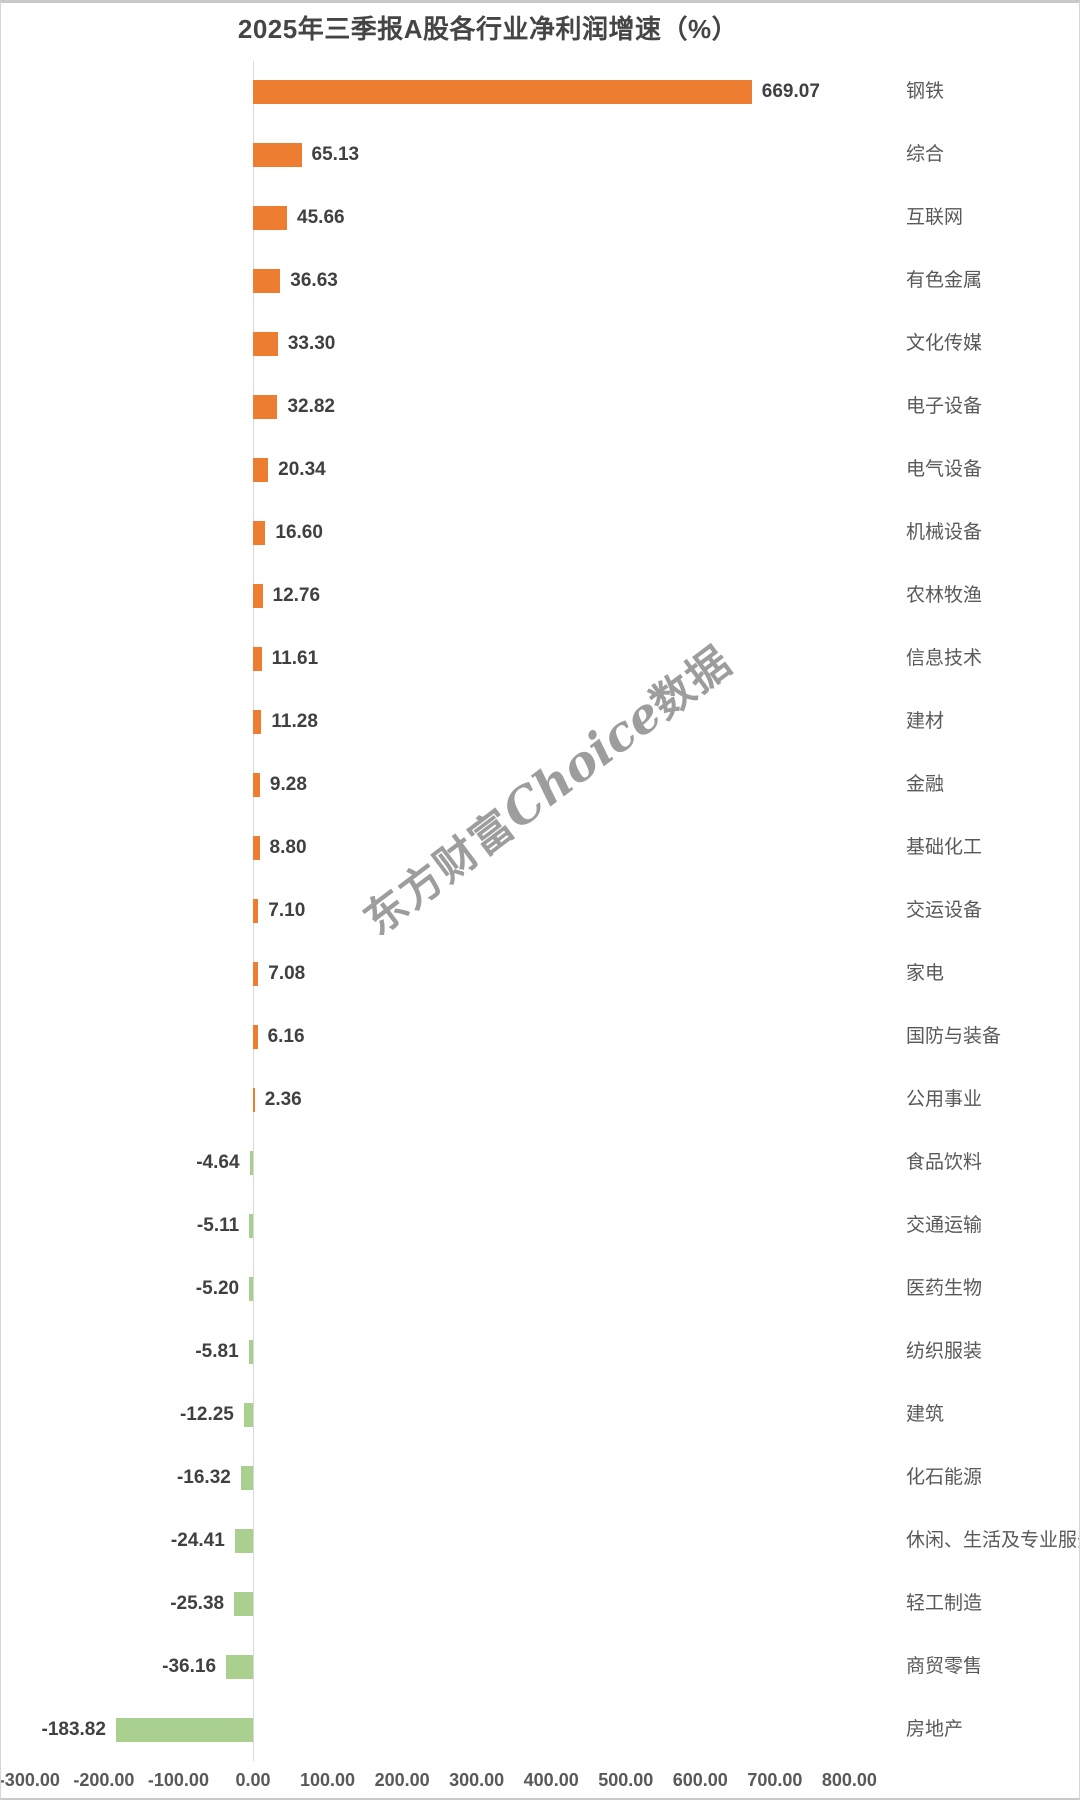  Describe the element at coordinates (944, 1666) in the screenshot. I see `category-label: 商贸零售` at that location.